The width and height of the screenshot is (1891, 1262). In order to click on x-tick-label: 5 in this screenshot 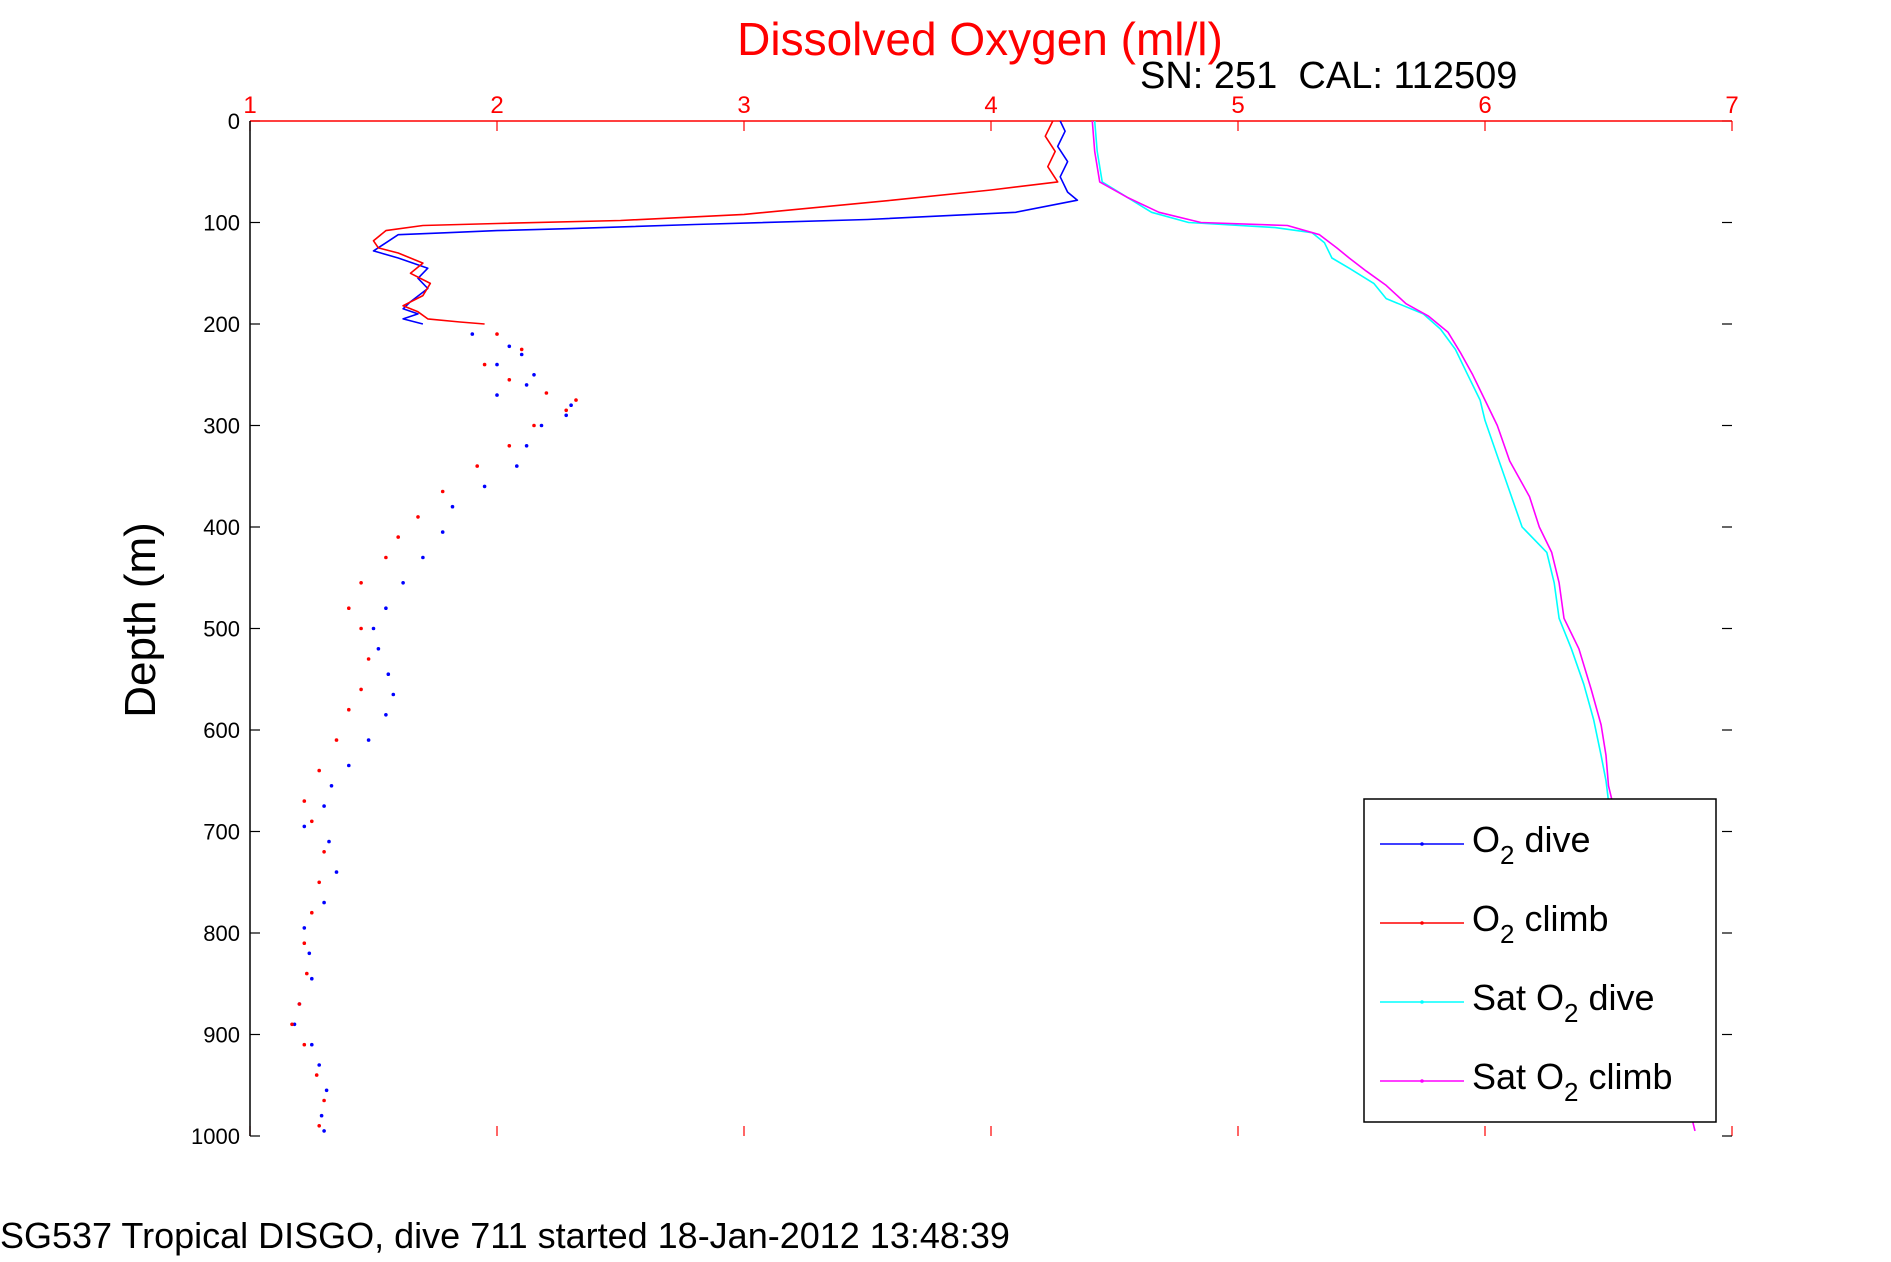, I will do `click(1237, 105)`.